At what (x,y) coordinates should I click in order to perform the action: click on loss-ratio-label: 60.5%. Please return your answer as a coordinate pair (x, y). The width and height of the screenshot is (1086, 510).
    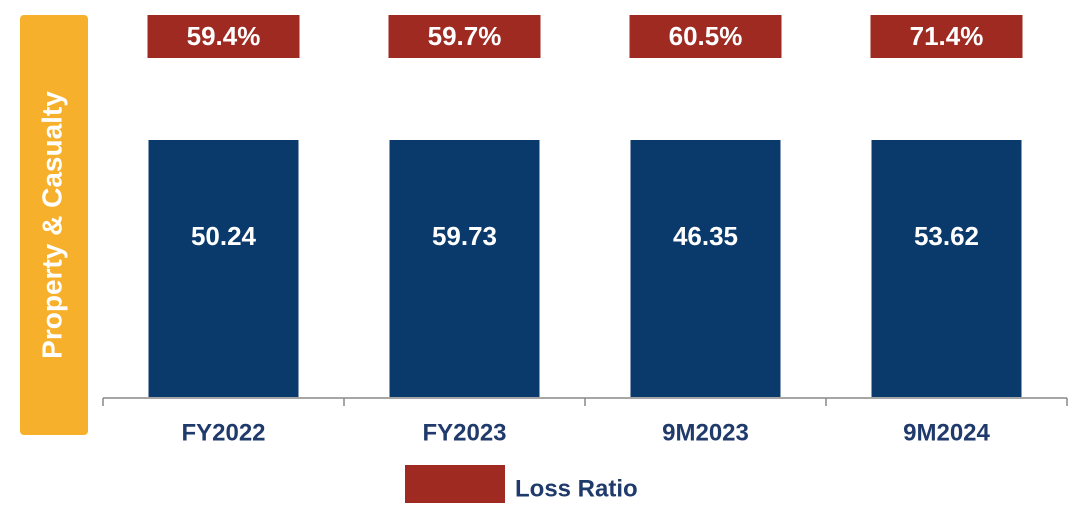
    Looking at the image, I should click on (706, 36).